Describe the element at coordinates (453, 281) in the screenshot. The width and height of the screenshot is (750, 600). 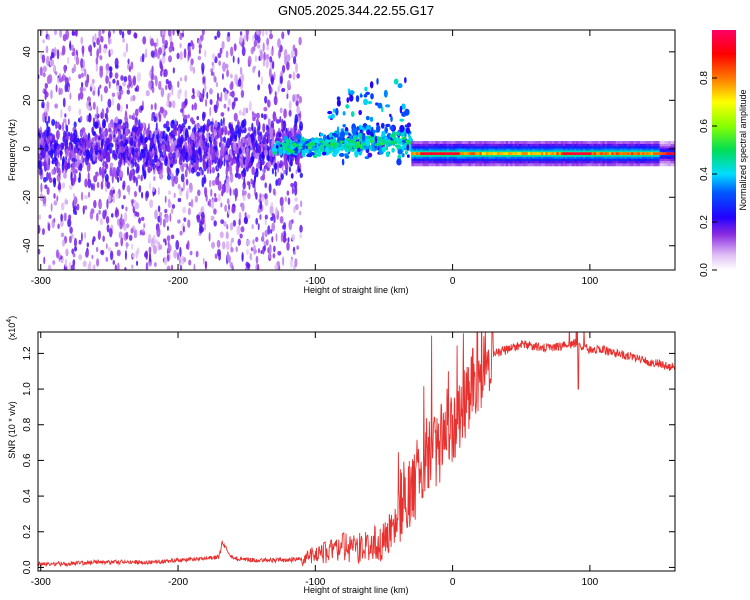
I see `x-tick-label: 0` at that location.